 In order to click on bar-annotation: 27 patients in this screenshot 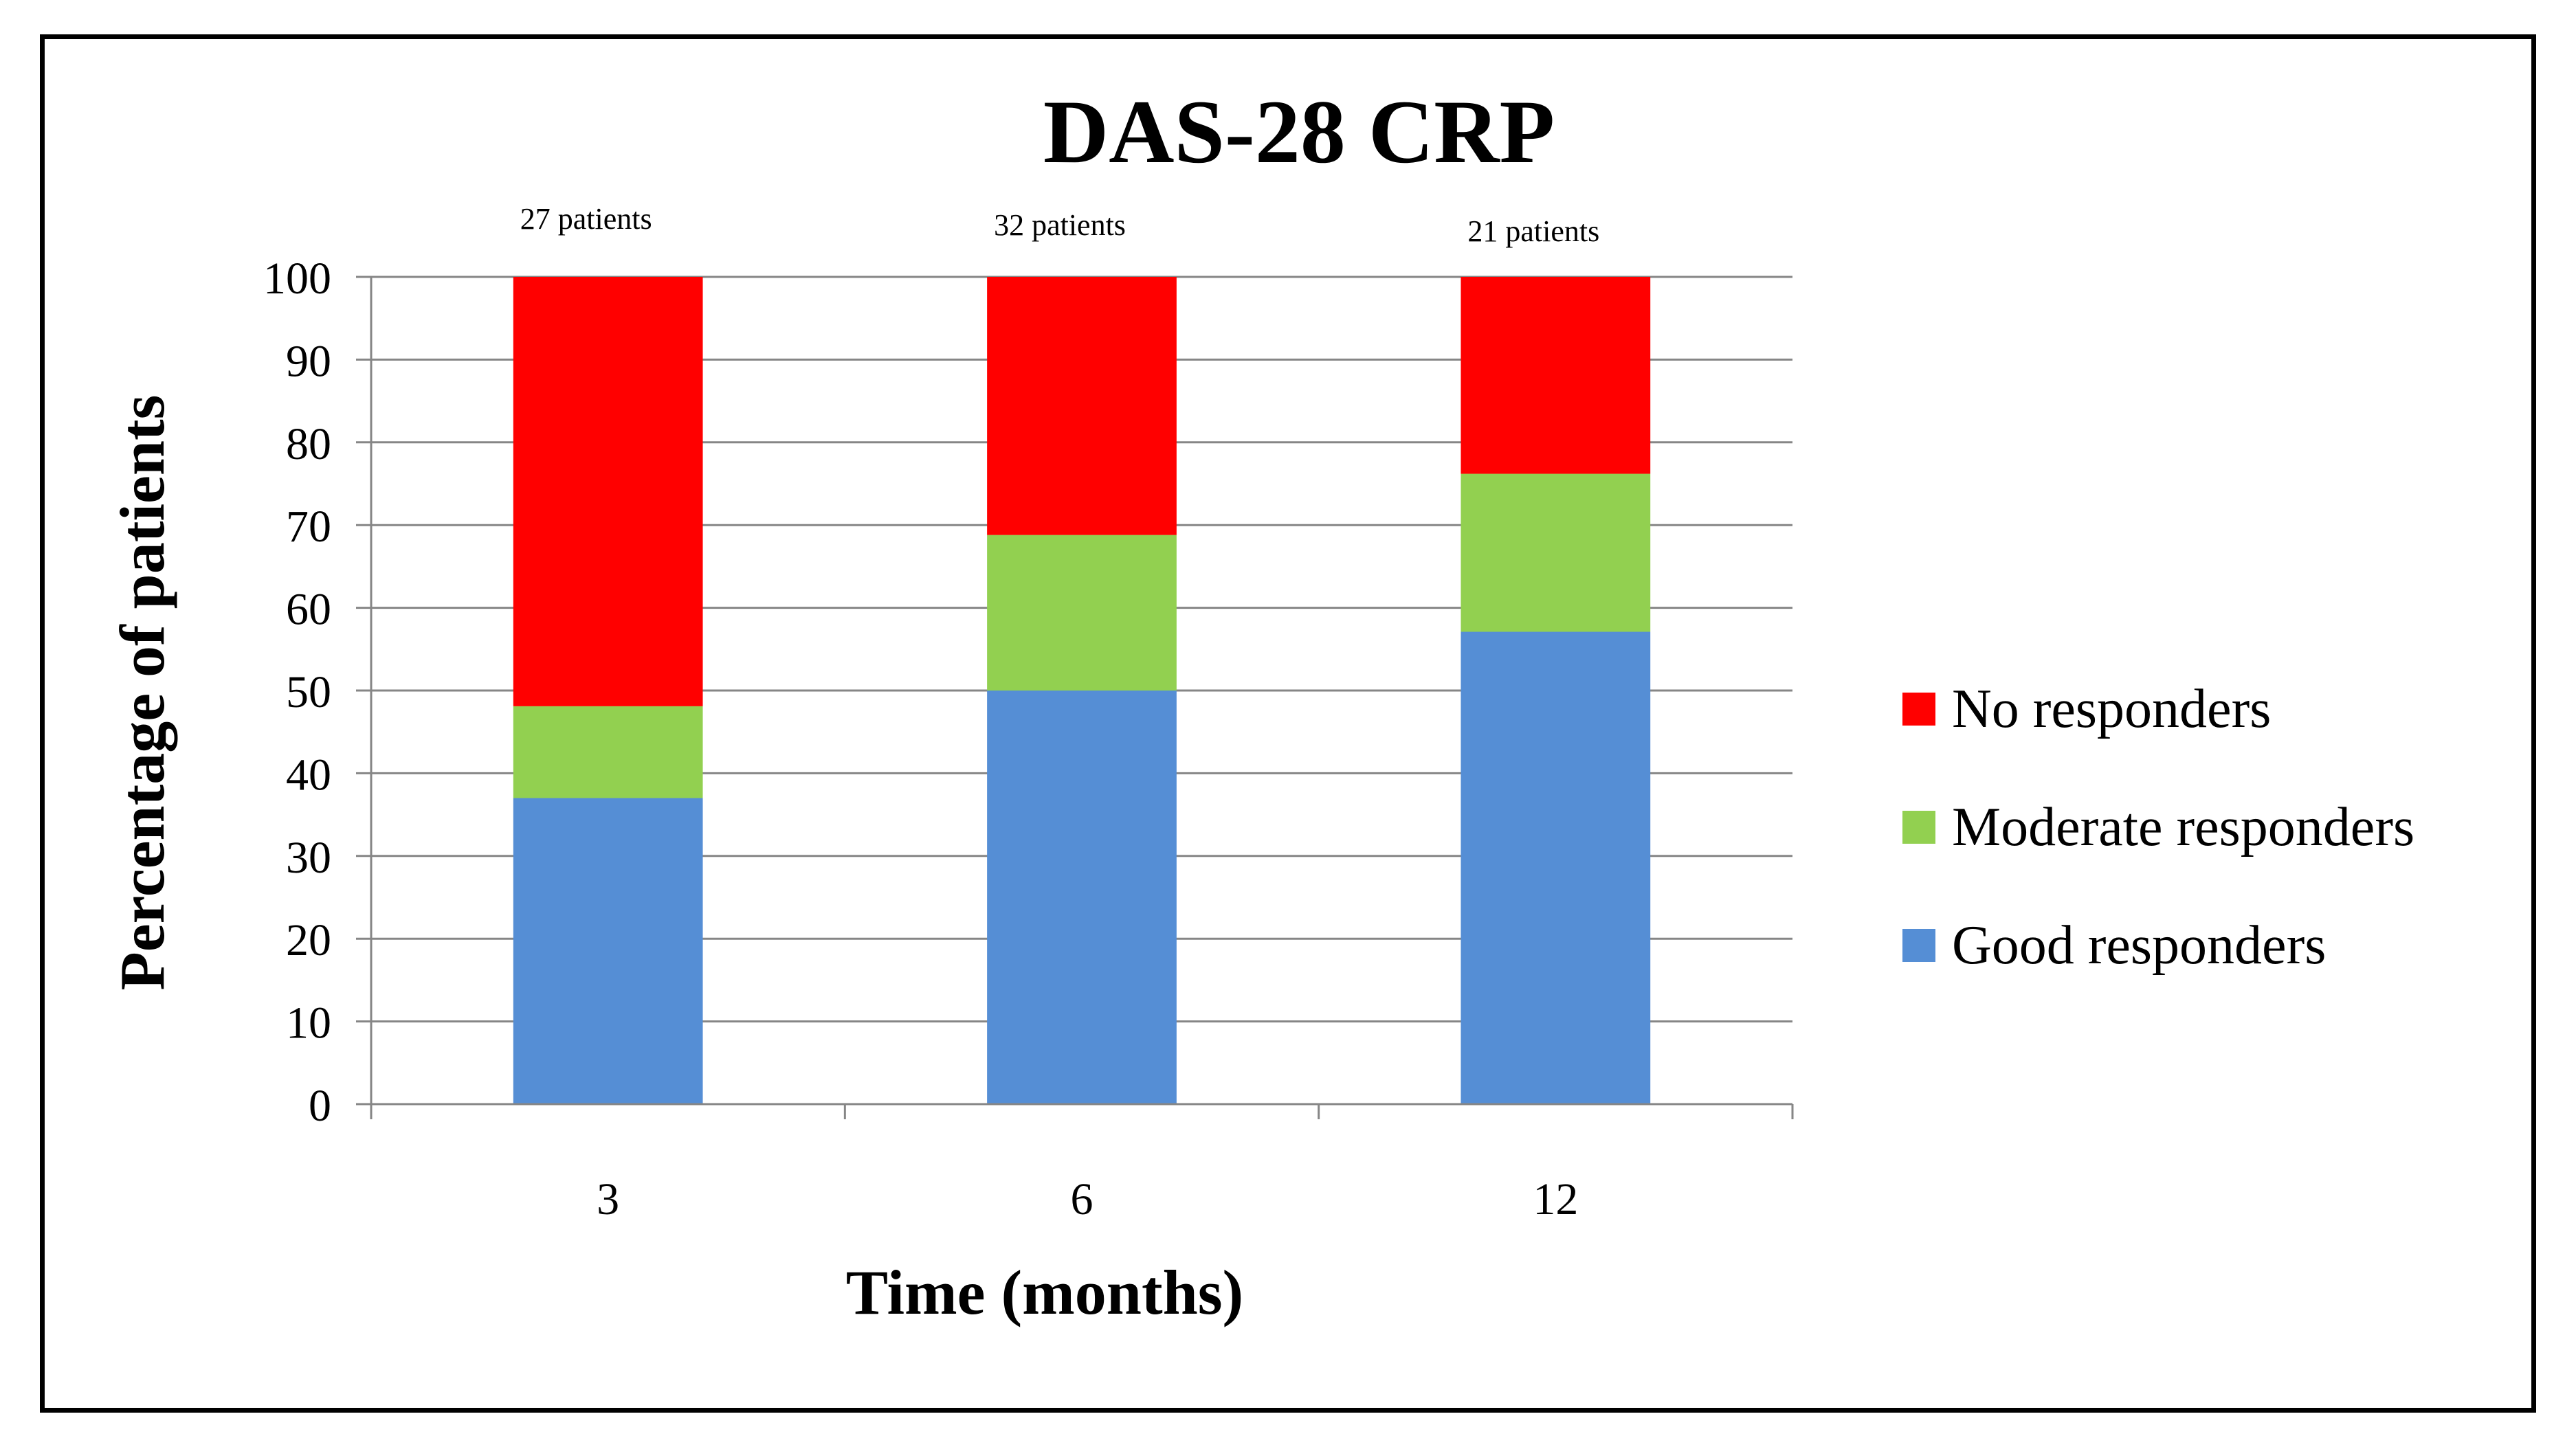, I will do `click(586, 219)`.